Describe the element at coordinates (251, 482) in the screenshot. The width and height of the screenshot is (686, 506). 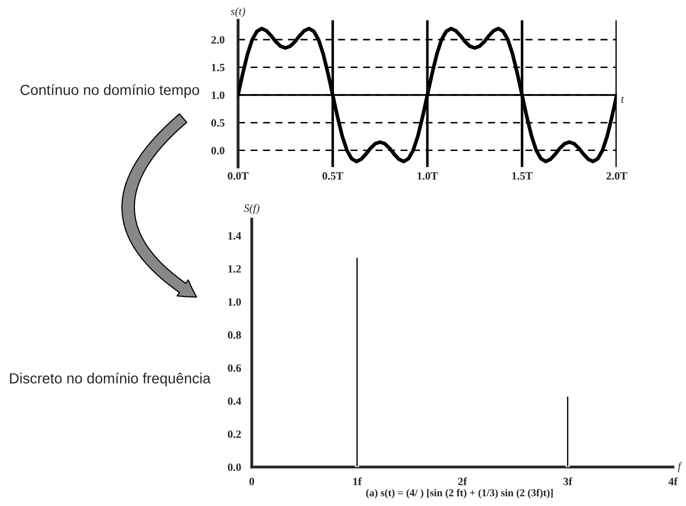
I see `x-tick-label: 0` at that location.